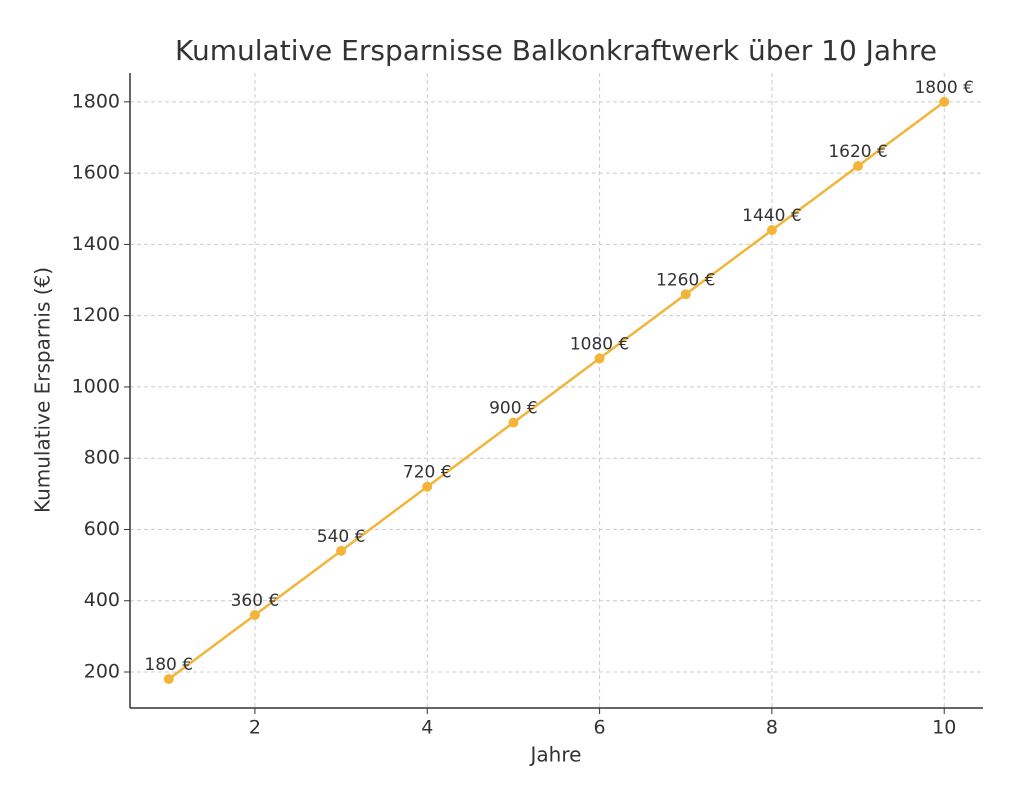  What do you see at coordinates (43, 390) in the screenshot?
I see `y-axis-label: Kumulative Ersparnis (€)` at bounding box center [43, 390].